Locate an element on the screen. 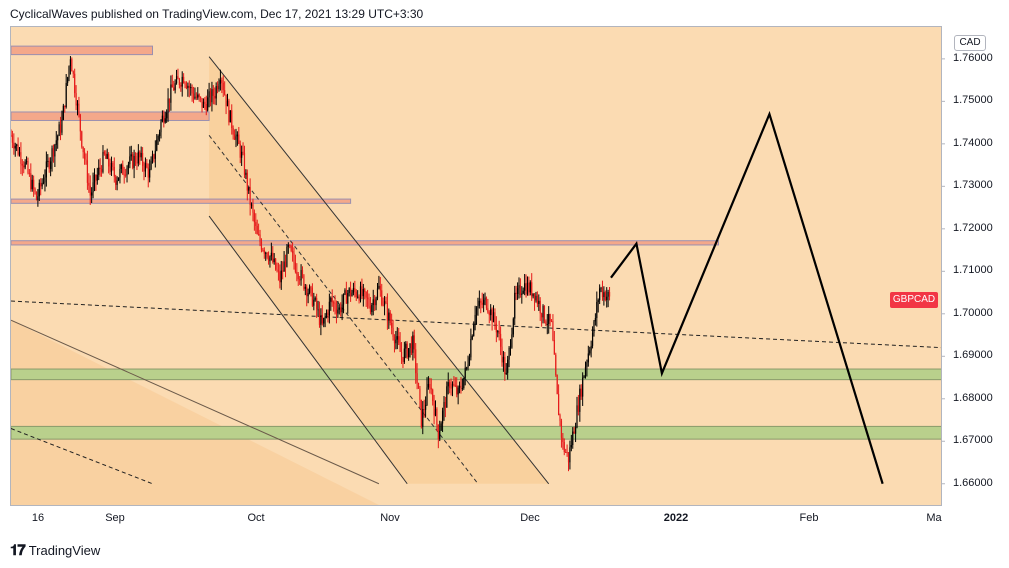  tradingview-footer: 𝟏𝟕 TradingView is located at coordinates (55, 550).